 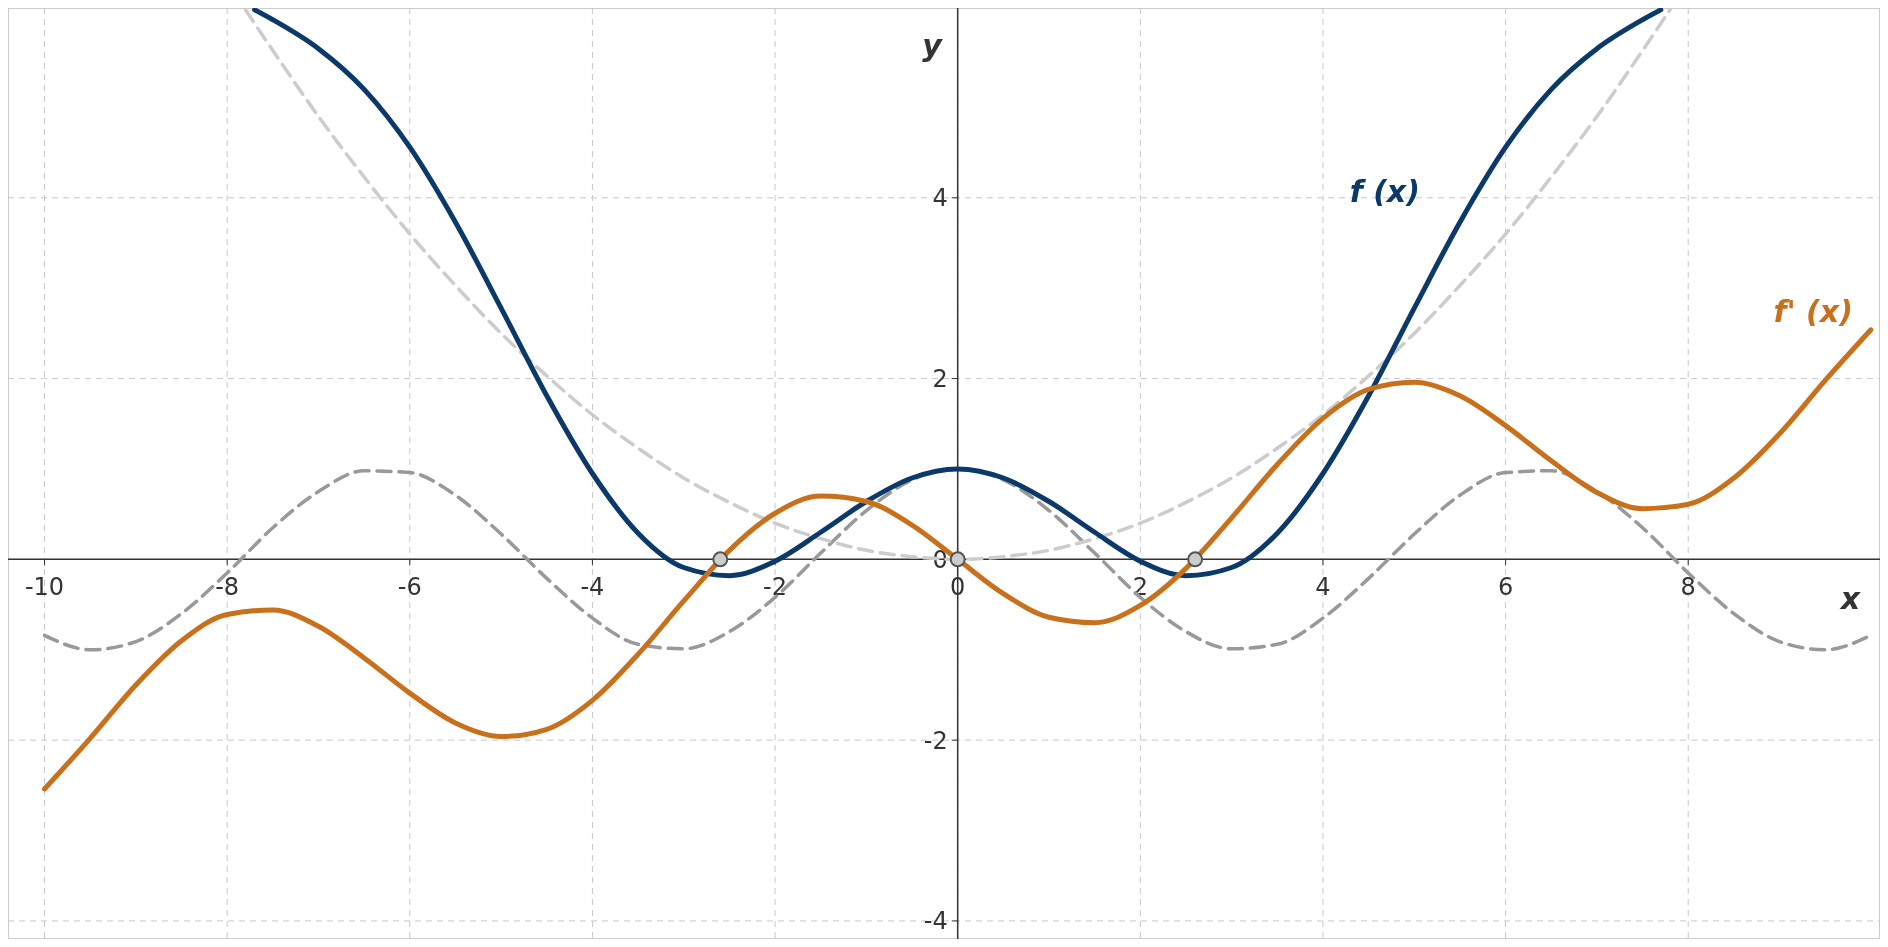 I want to click on x-tick-label: 8, so click(x=1688, y=587).